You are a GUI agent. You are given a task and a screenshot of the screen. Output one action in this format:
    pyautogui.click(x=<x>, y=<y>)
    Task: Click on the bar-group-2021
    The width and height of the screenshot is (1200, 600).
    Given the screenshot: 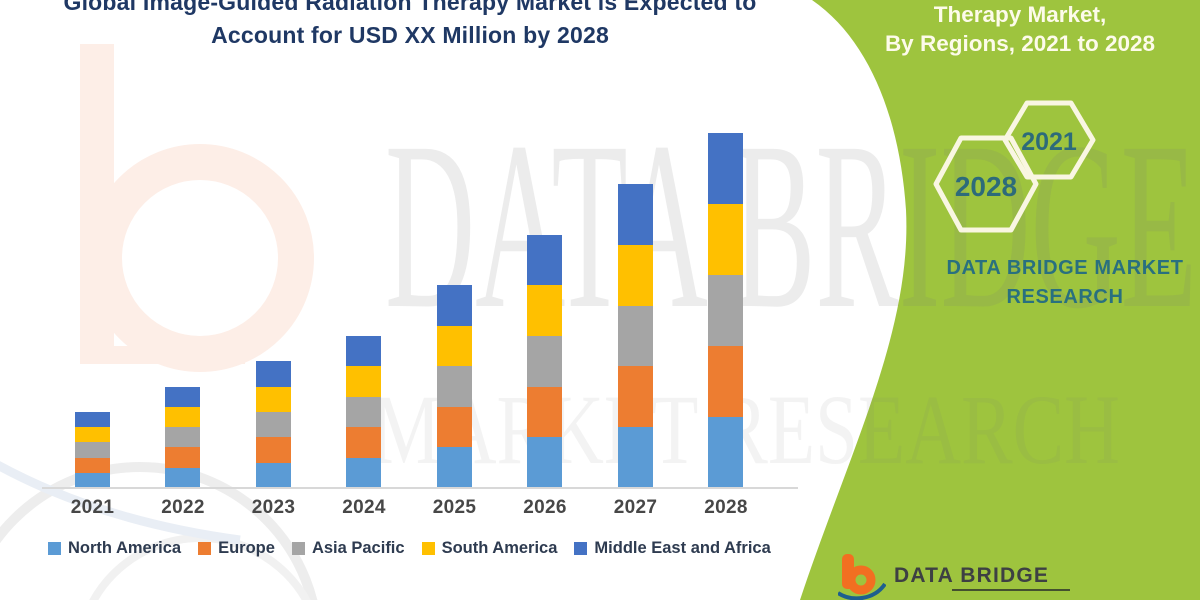 What is the action you would take?
    pyautogui.click(x=92, y=450)
    